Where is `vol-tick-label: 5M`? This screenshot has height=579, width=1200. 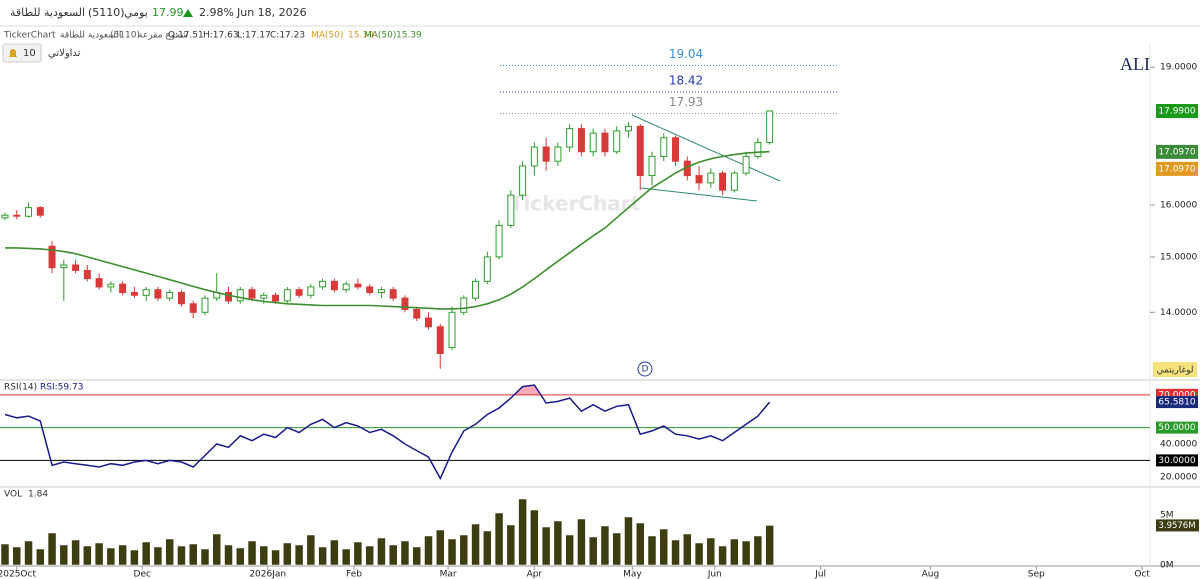
vol-tick-label: 5M is located at coordinates (1167, 516).